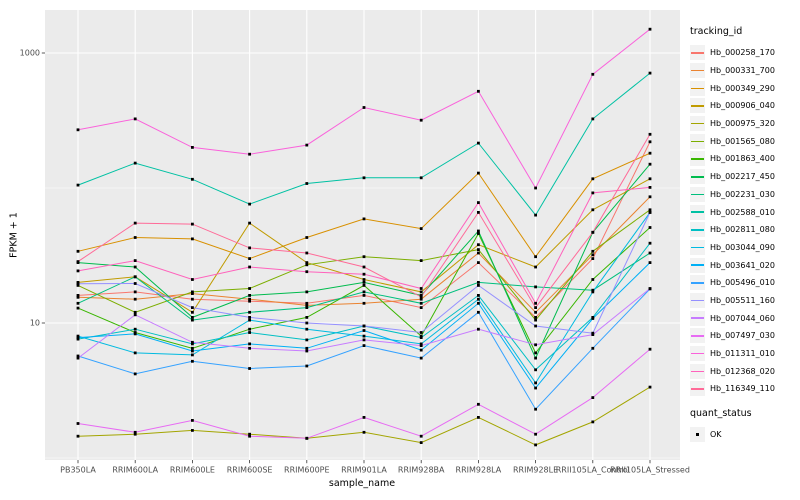  Describe the element at coordinates (742, 265) in the screenshot. I see `legend-item-label: Hb_003641_020` at that location.